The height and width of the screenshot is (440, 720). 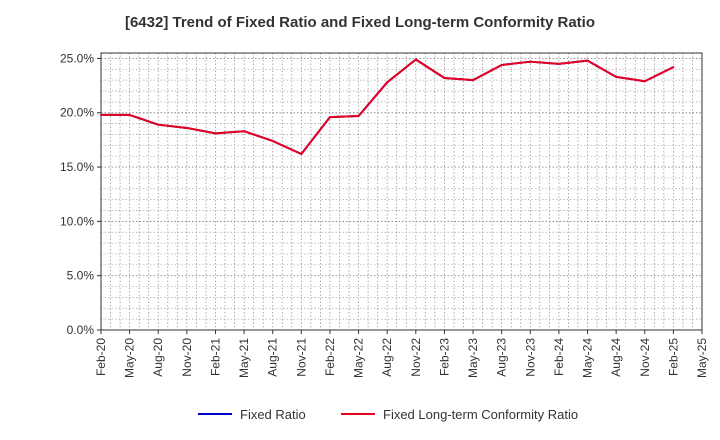 What do you see at coordinates (77, 113) in the screenshot?
I see `y-tick-label: 20.0%` at bounding box center [77, 113].